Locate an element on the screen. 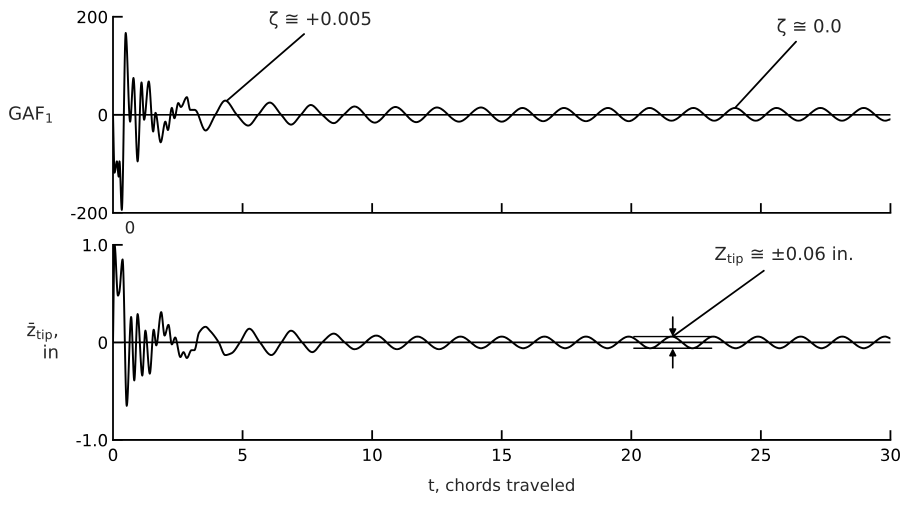 The height and width of the screenshot is (508, 904). x-tick-label: 0 is located at coordinates (113, 455).